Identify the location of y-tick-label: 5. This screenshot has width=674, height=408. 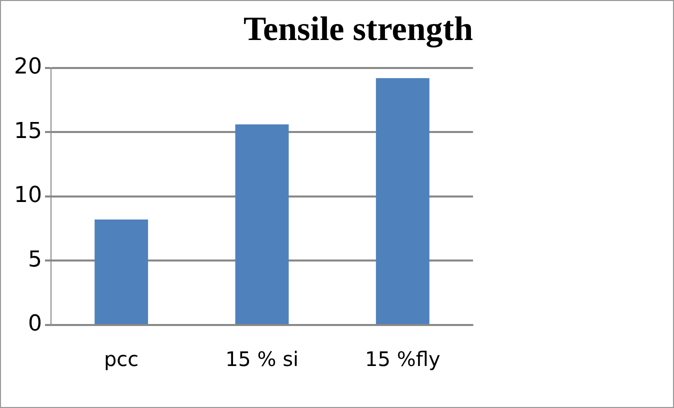
(35, 259).